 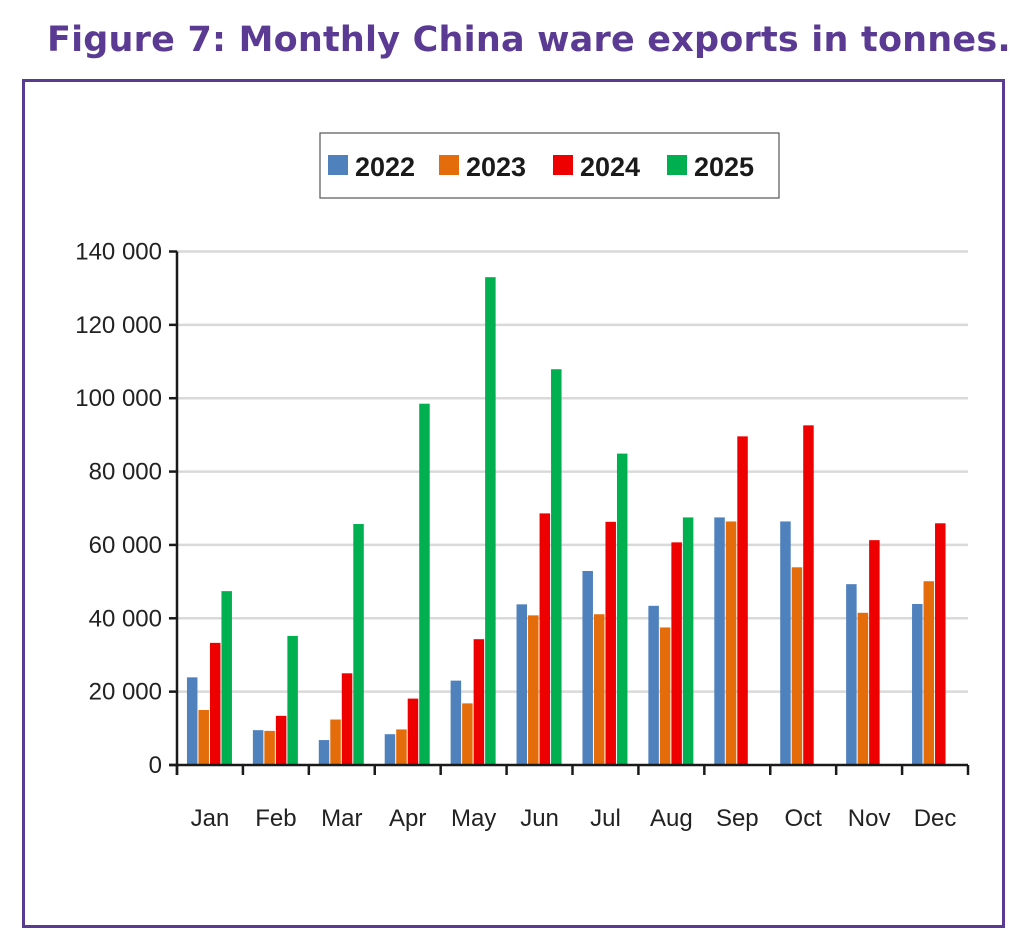 I want to click on x-tick-label: Apr, so click(x=407, y=818).